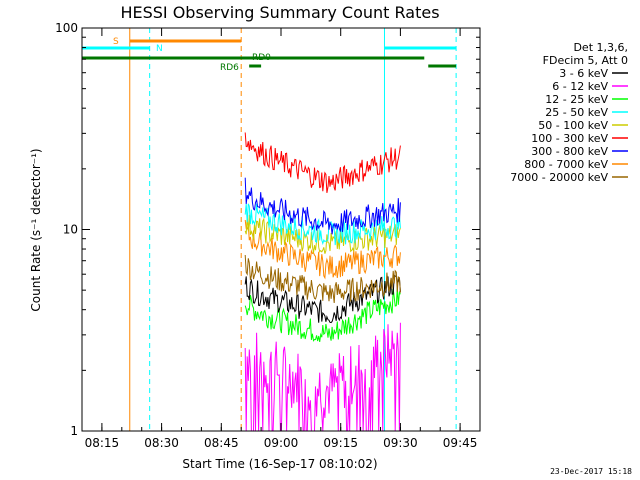 The height and width of the screenshot is (480, 640). What do you see at coordinates (573, 125) in the screenshot?
I see `legend-label-4: 50 - 100 keV` at bounding box center [573, 125].